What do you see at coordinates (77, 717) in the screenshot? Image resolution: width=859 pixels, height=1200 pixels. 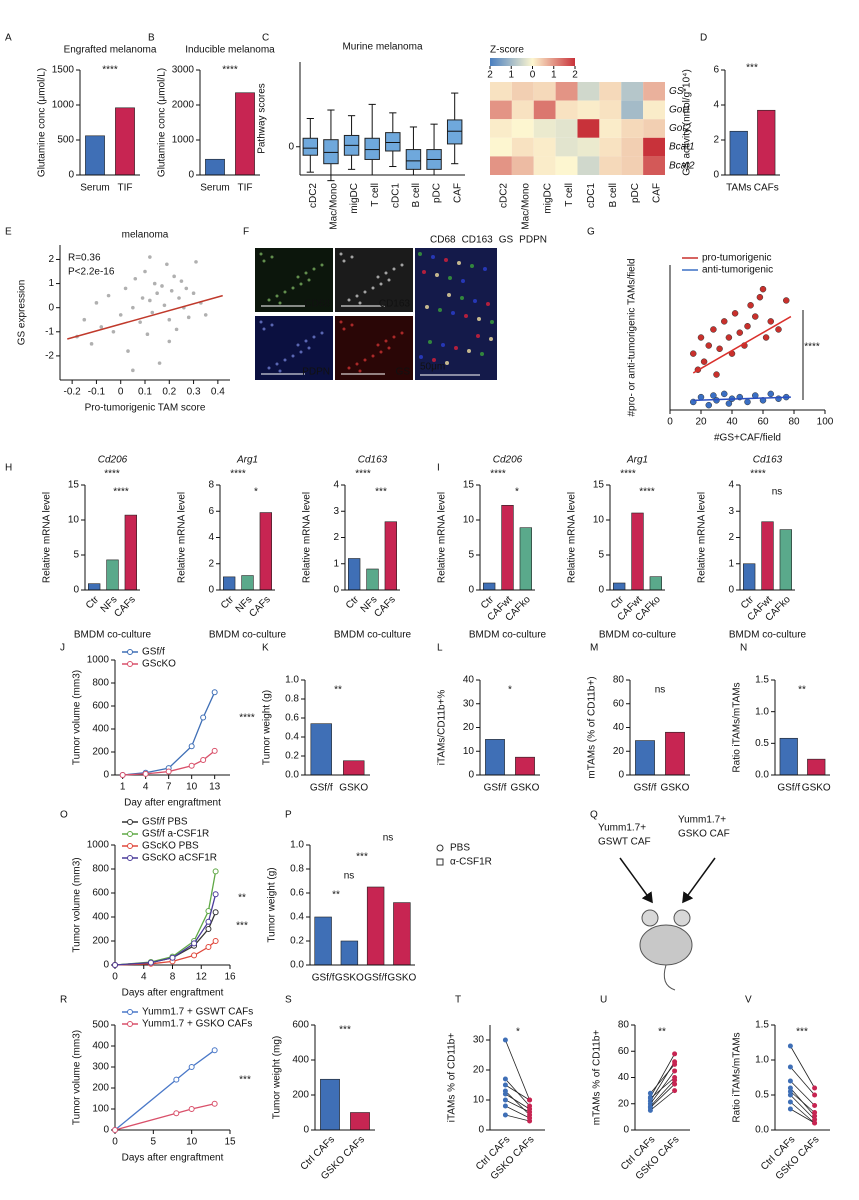 I see `y-axis-label: Tumor volume (mm3)` at bounding box center [77, 717].